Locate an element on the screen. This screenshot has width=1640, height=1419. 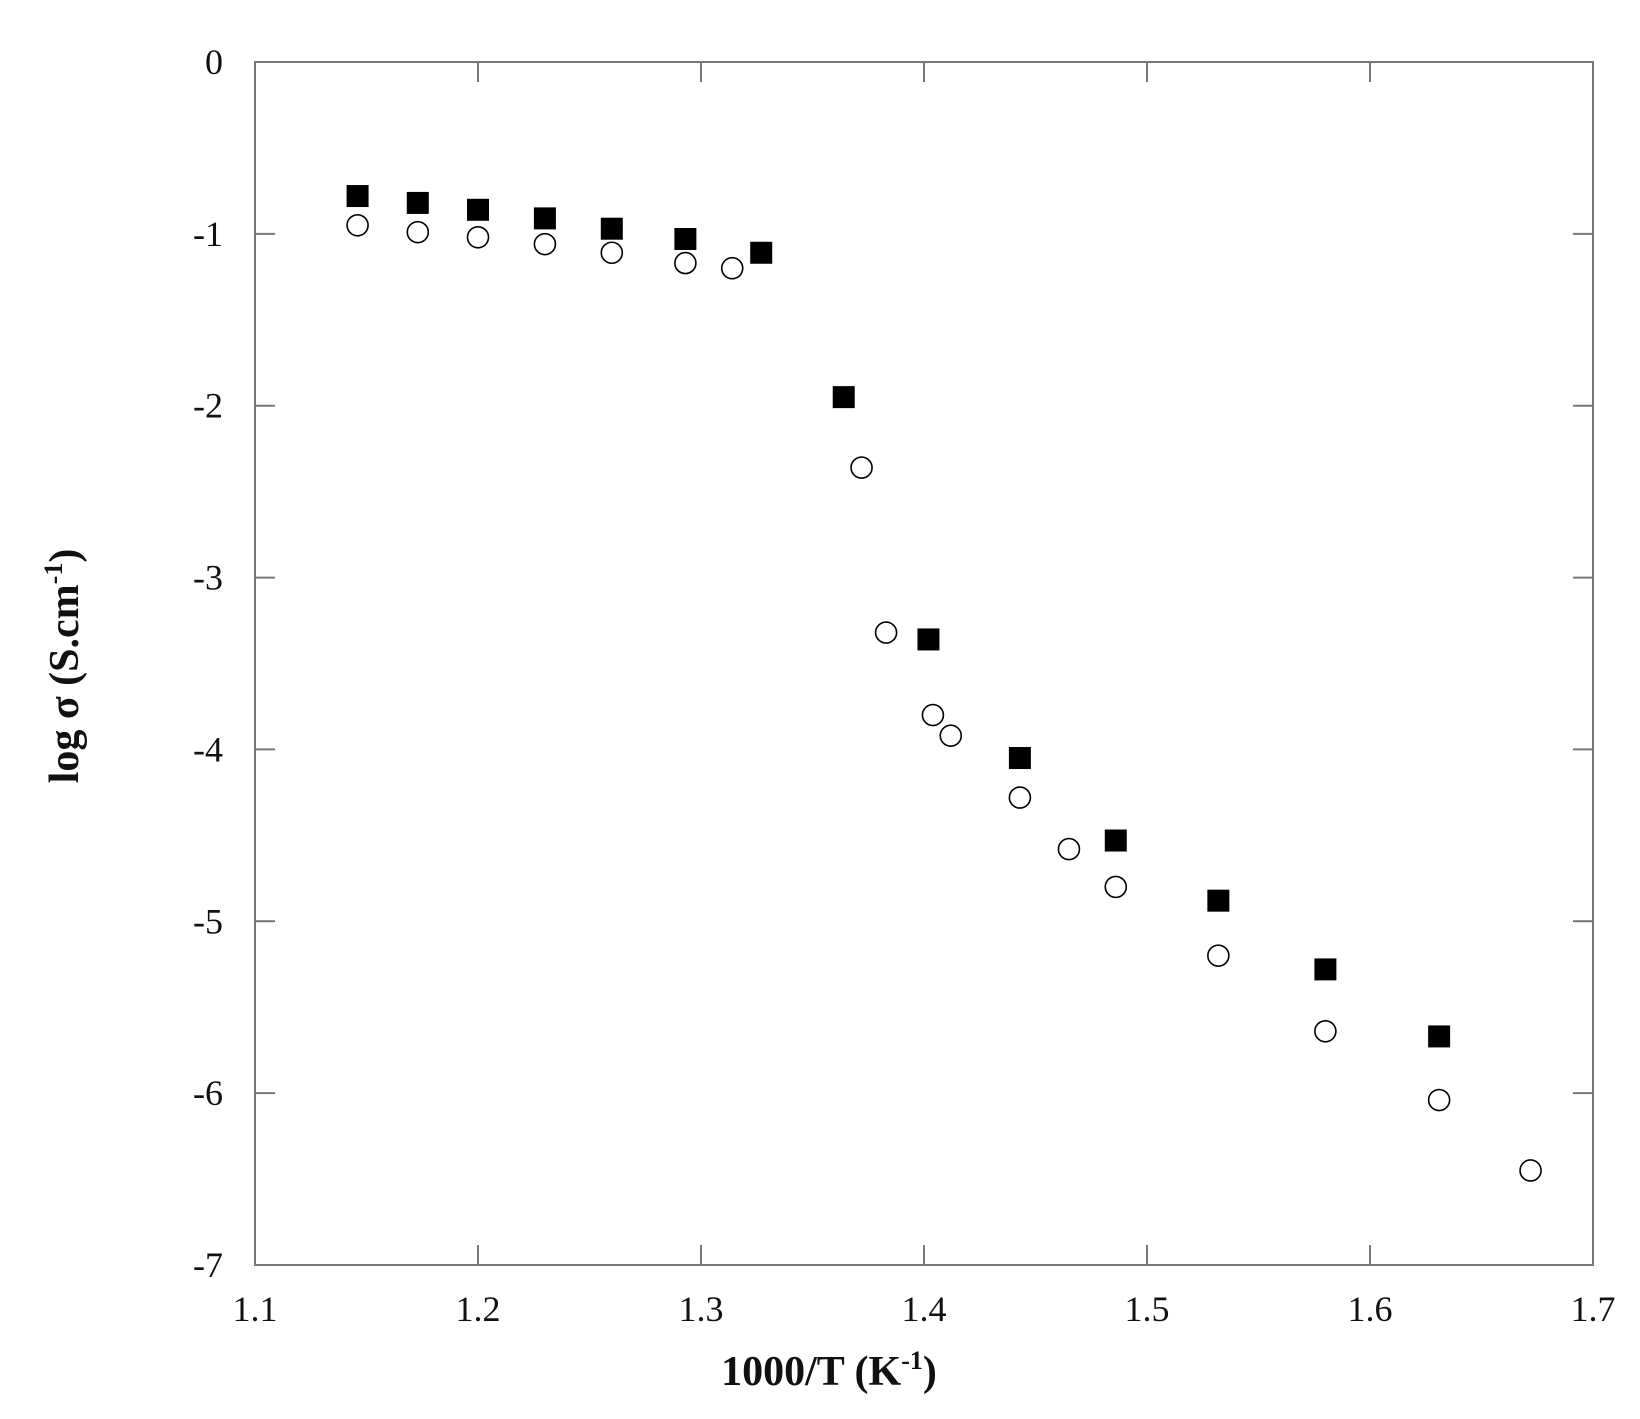
x-axis-title-tail: ) is located at coordinates (930, 1372).